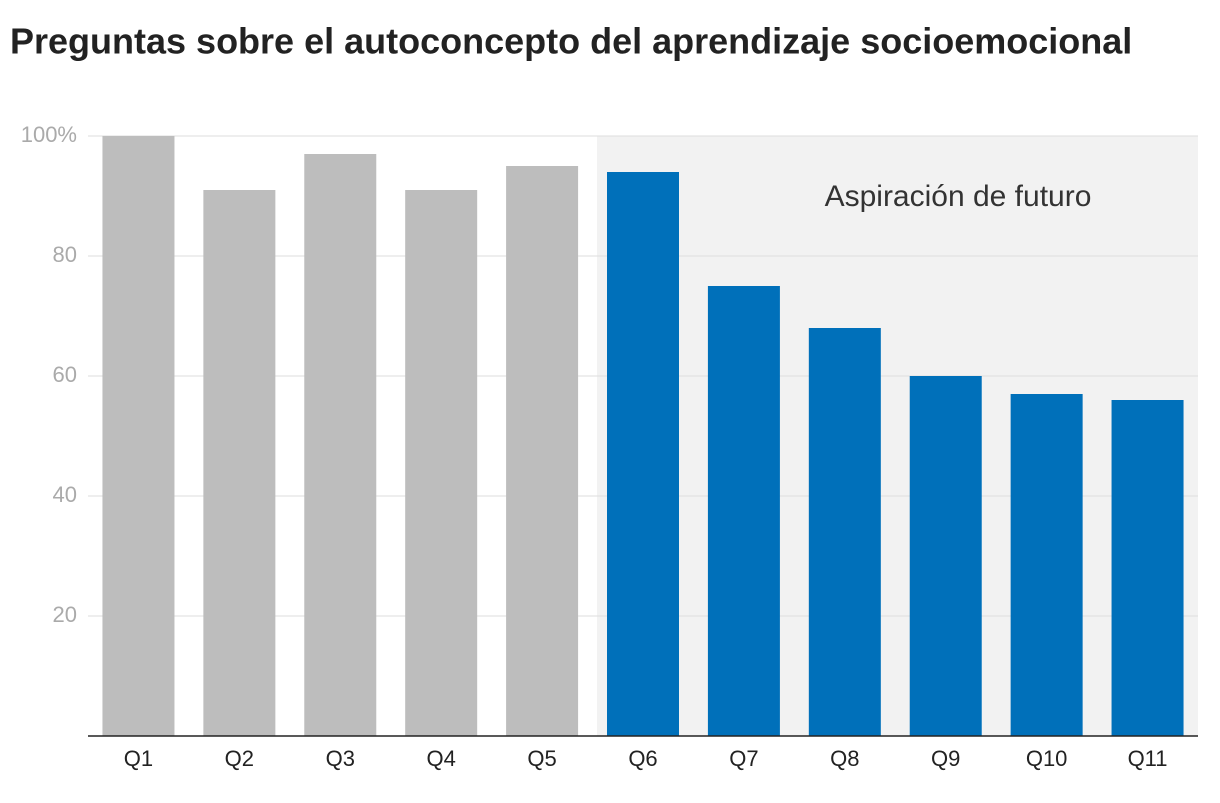 The image size is (1220, 803). What do you see at coordinates (945, 758) in the screenshot?
I see `x-tick-label: Q9` at bounding box center [945, 758].